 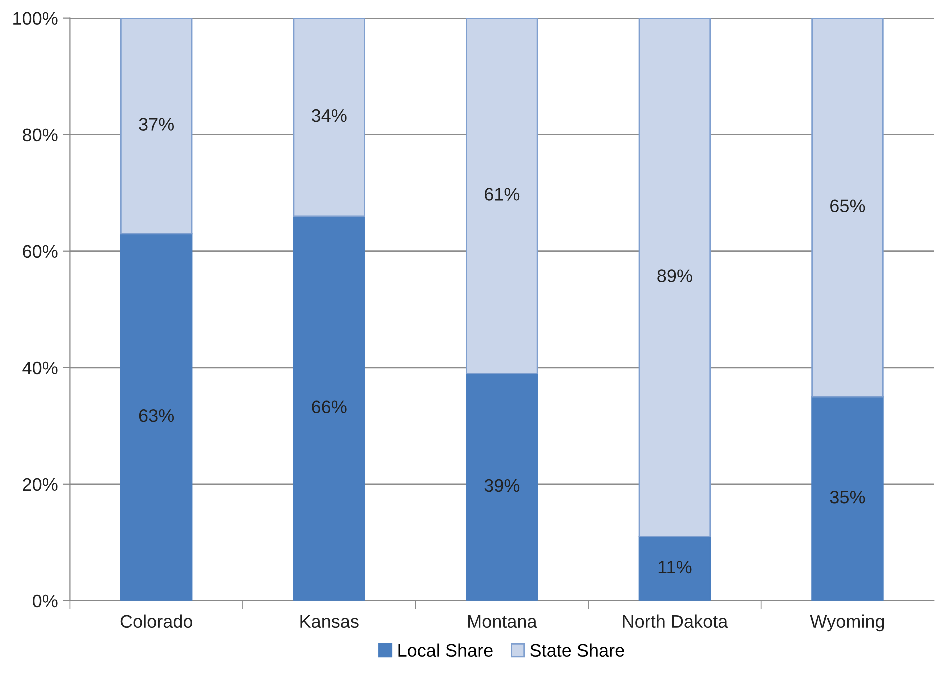 What do you see at coordinates (503, 621) in the screenshot?
I see `x-tick-label: Montana` at bounding box center [503, 621].